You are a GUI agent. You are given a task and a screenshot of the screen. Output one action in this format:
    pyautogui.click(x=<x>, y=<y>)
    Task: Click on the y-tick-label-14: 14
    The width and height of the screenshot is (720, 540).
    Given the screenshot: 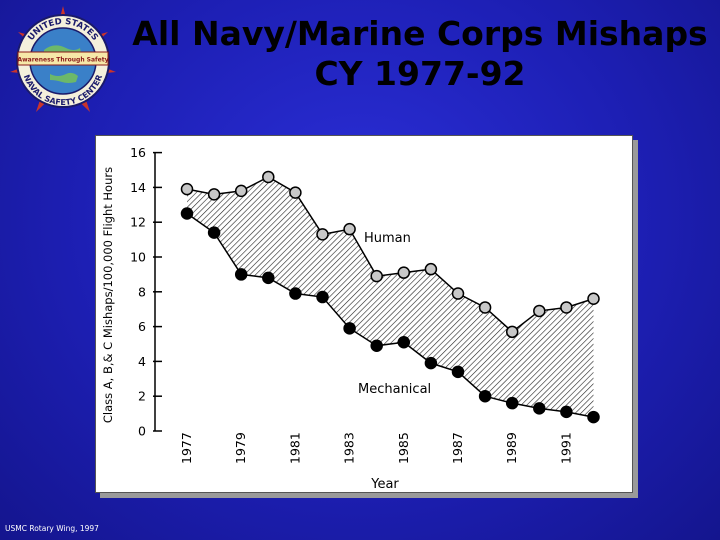 What is the action you would take?
    pyautogui.click(x=138, y=187)
    